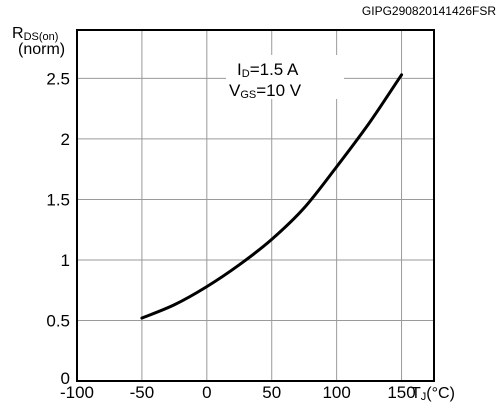  Describe the element at coordinates (58, 320) in the screenshot. I see `y-tick-label-1: 0.5` at that location.